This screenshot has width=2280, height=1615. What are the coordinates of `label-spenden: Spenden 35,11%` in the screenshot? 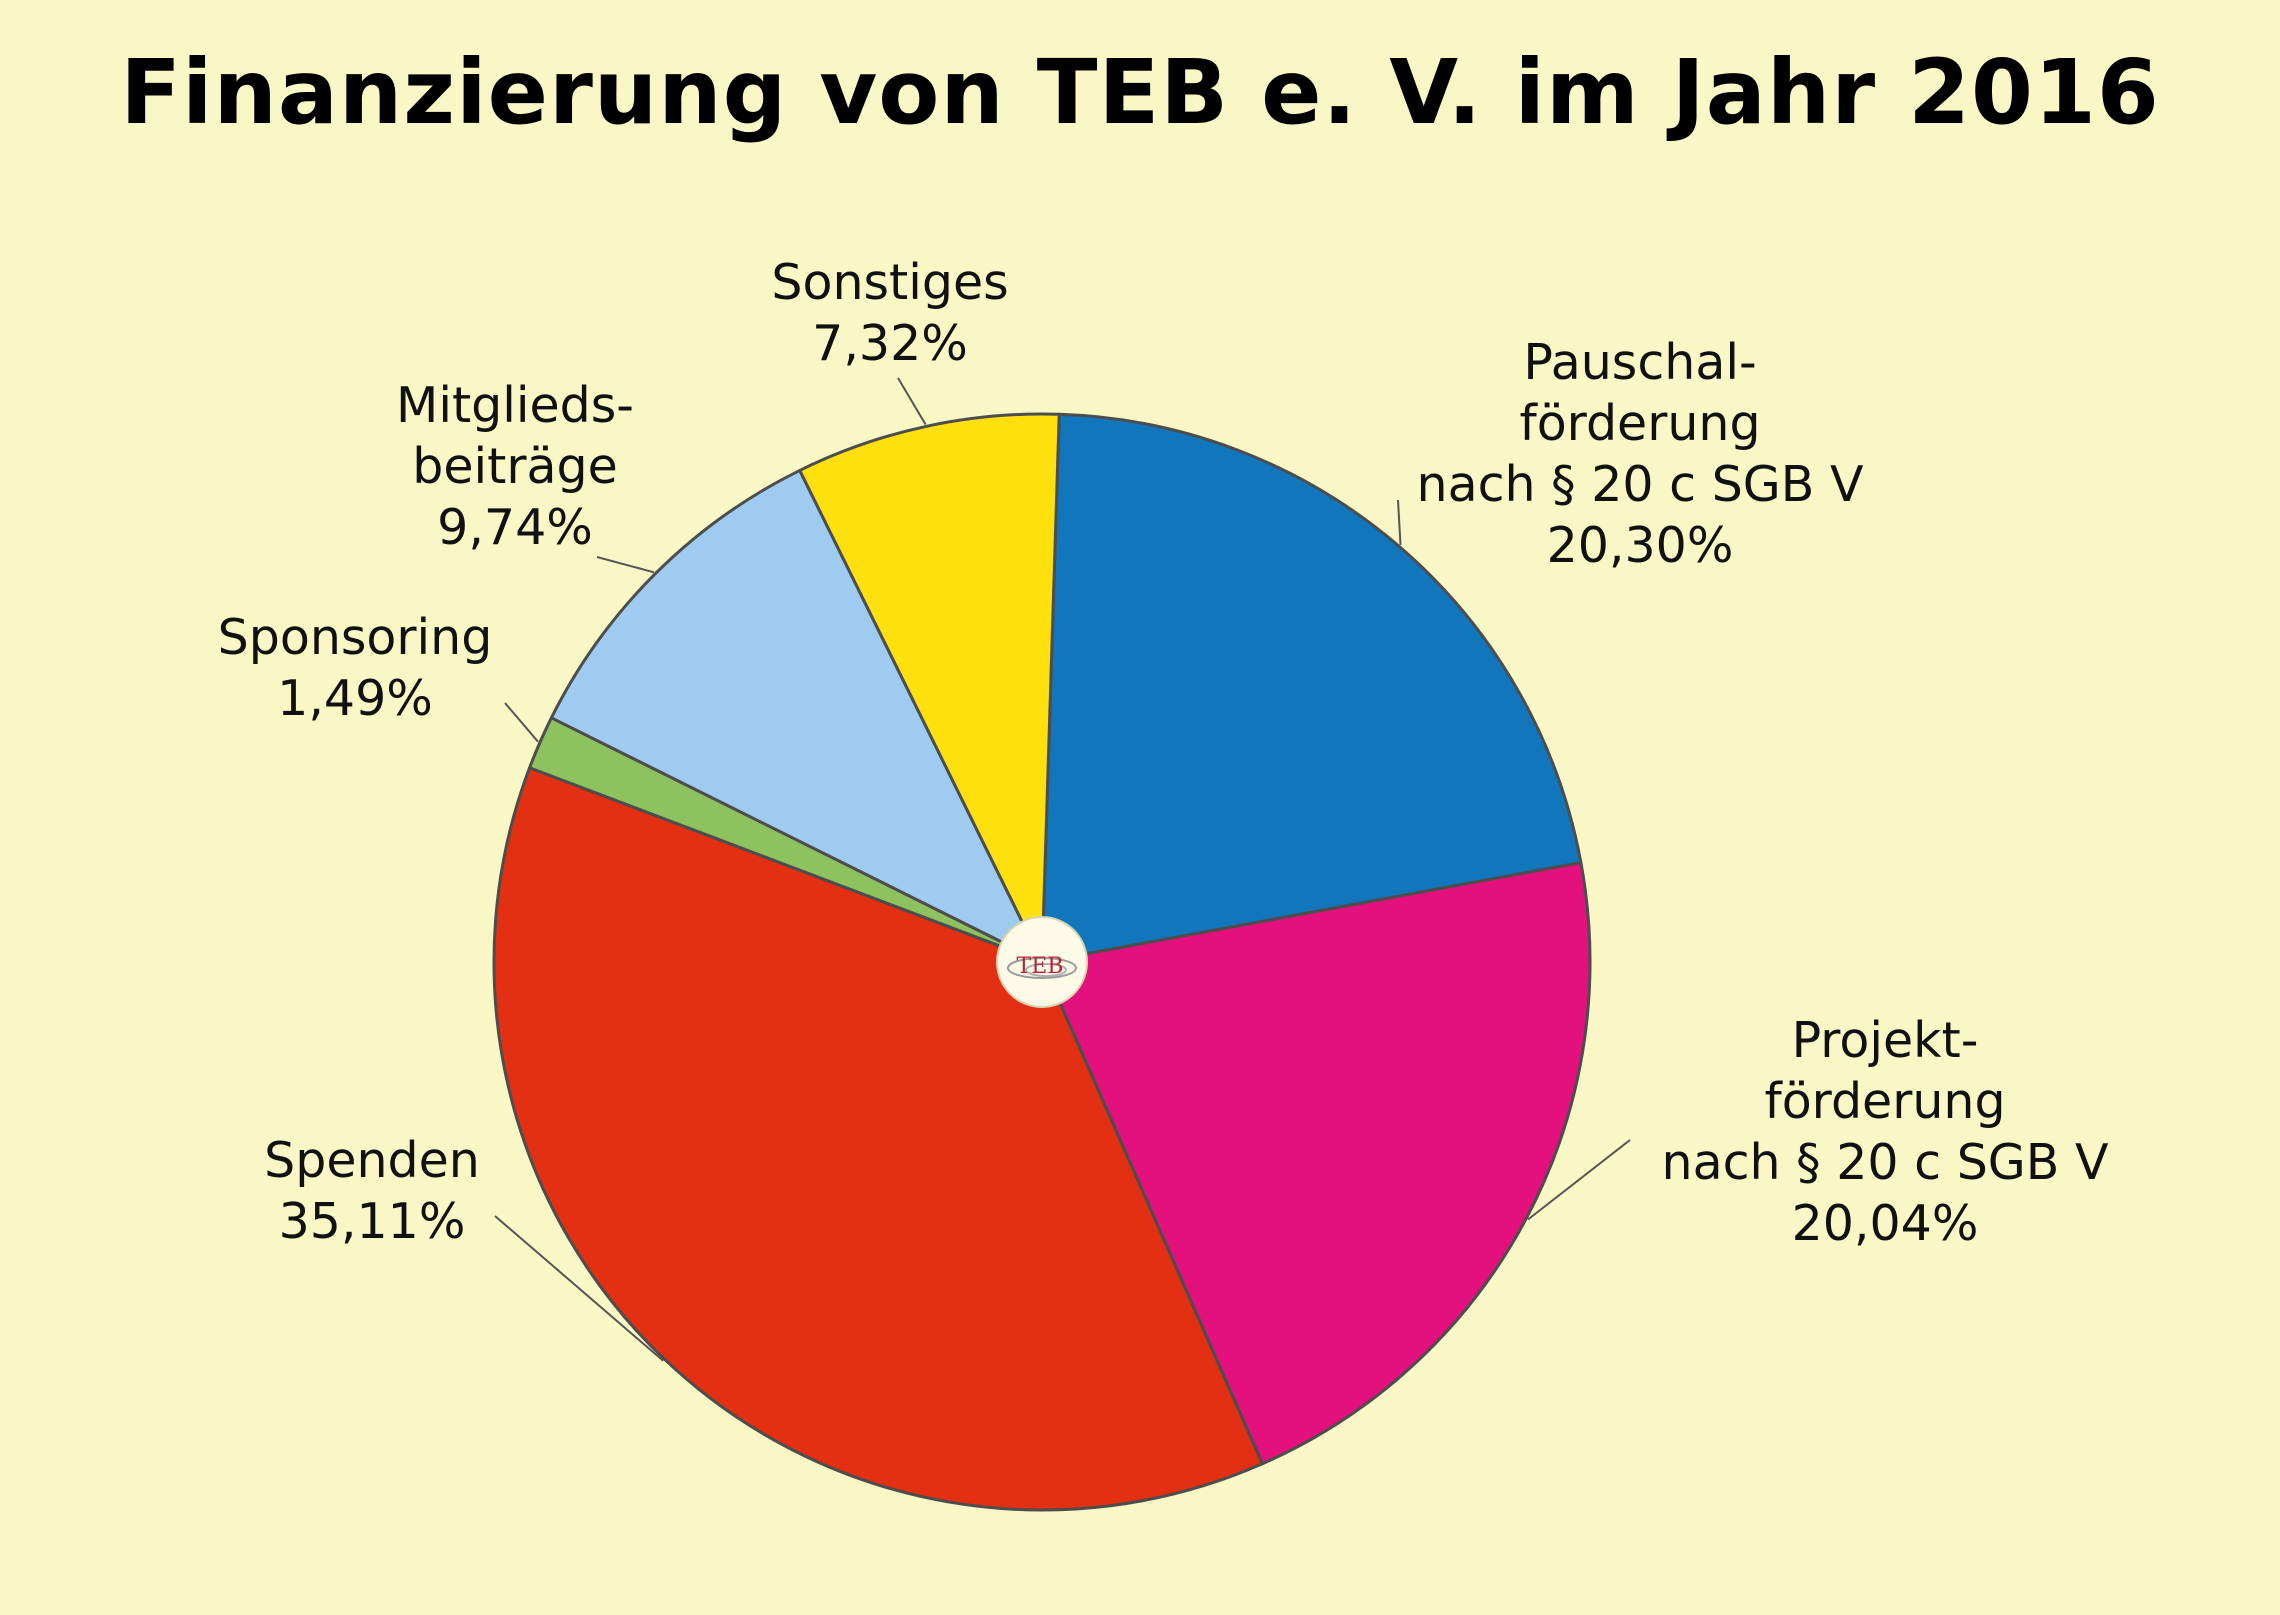 It's located at (372, 1191).